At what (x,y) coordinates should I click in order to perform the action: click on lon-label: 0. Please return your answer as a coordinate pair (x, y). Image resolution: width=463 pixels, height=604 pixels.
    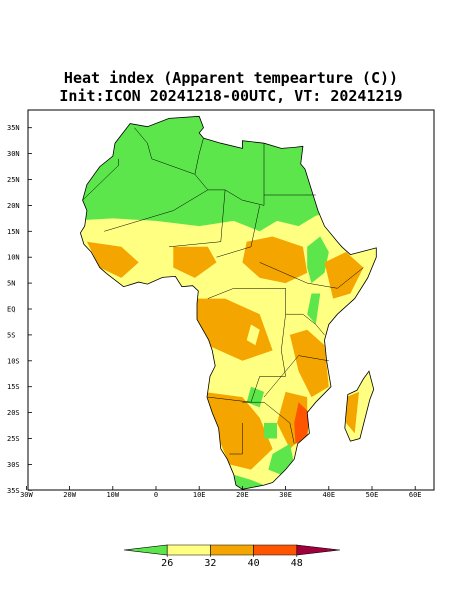
    Looking at the image, I should click on (156, 495).